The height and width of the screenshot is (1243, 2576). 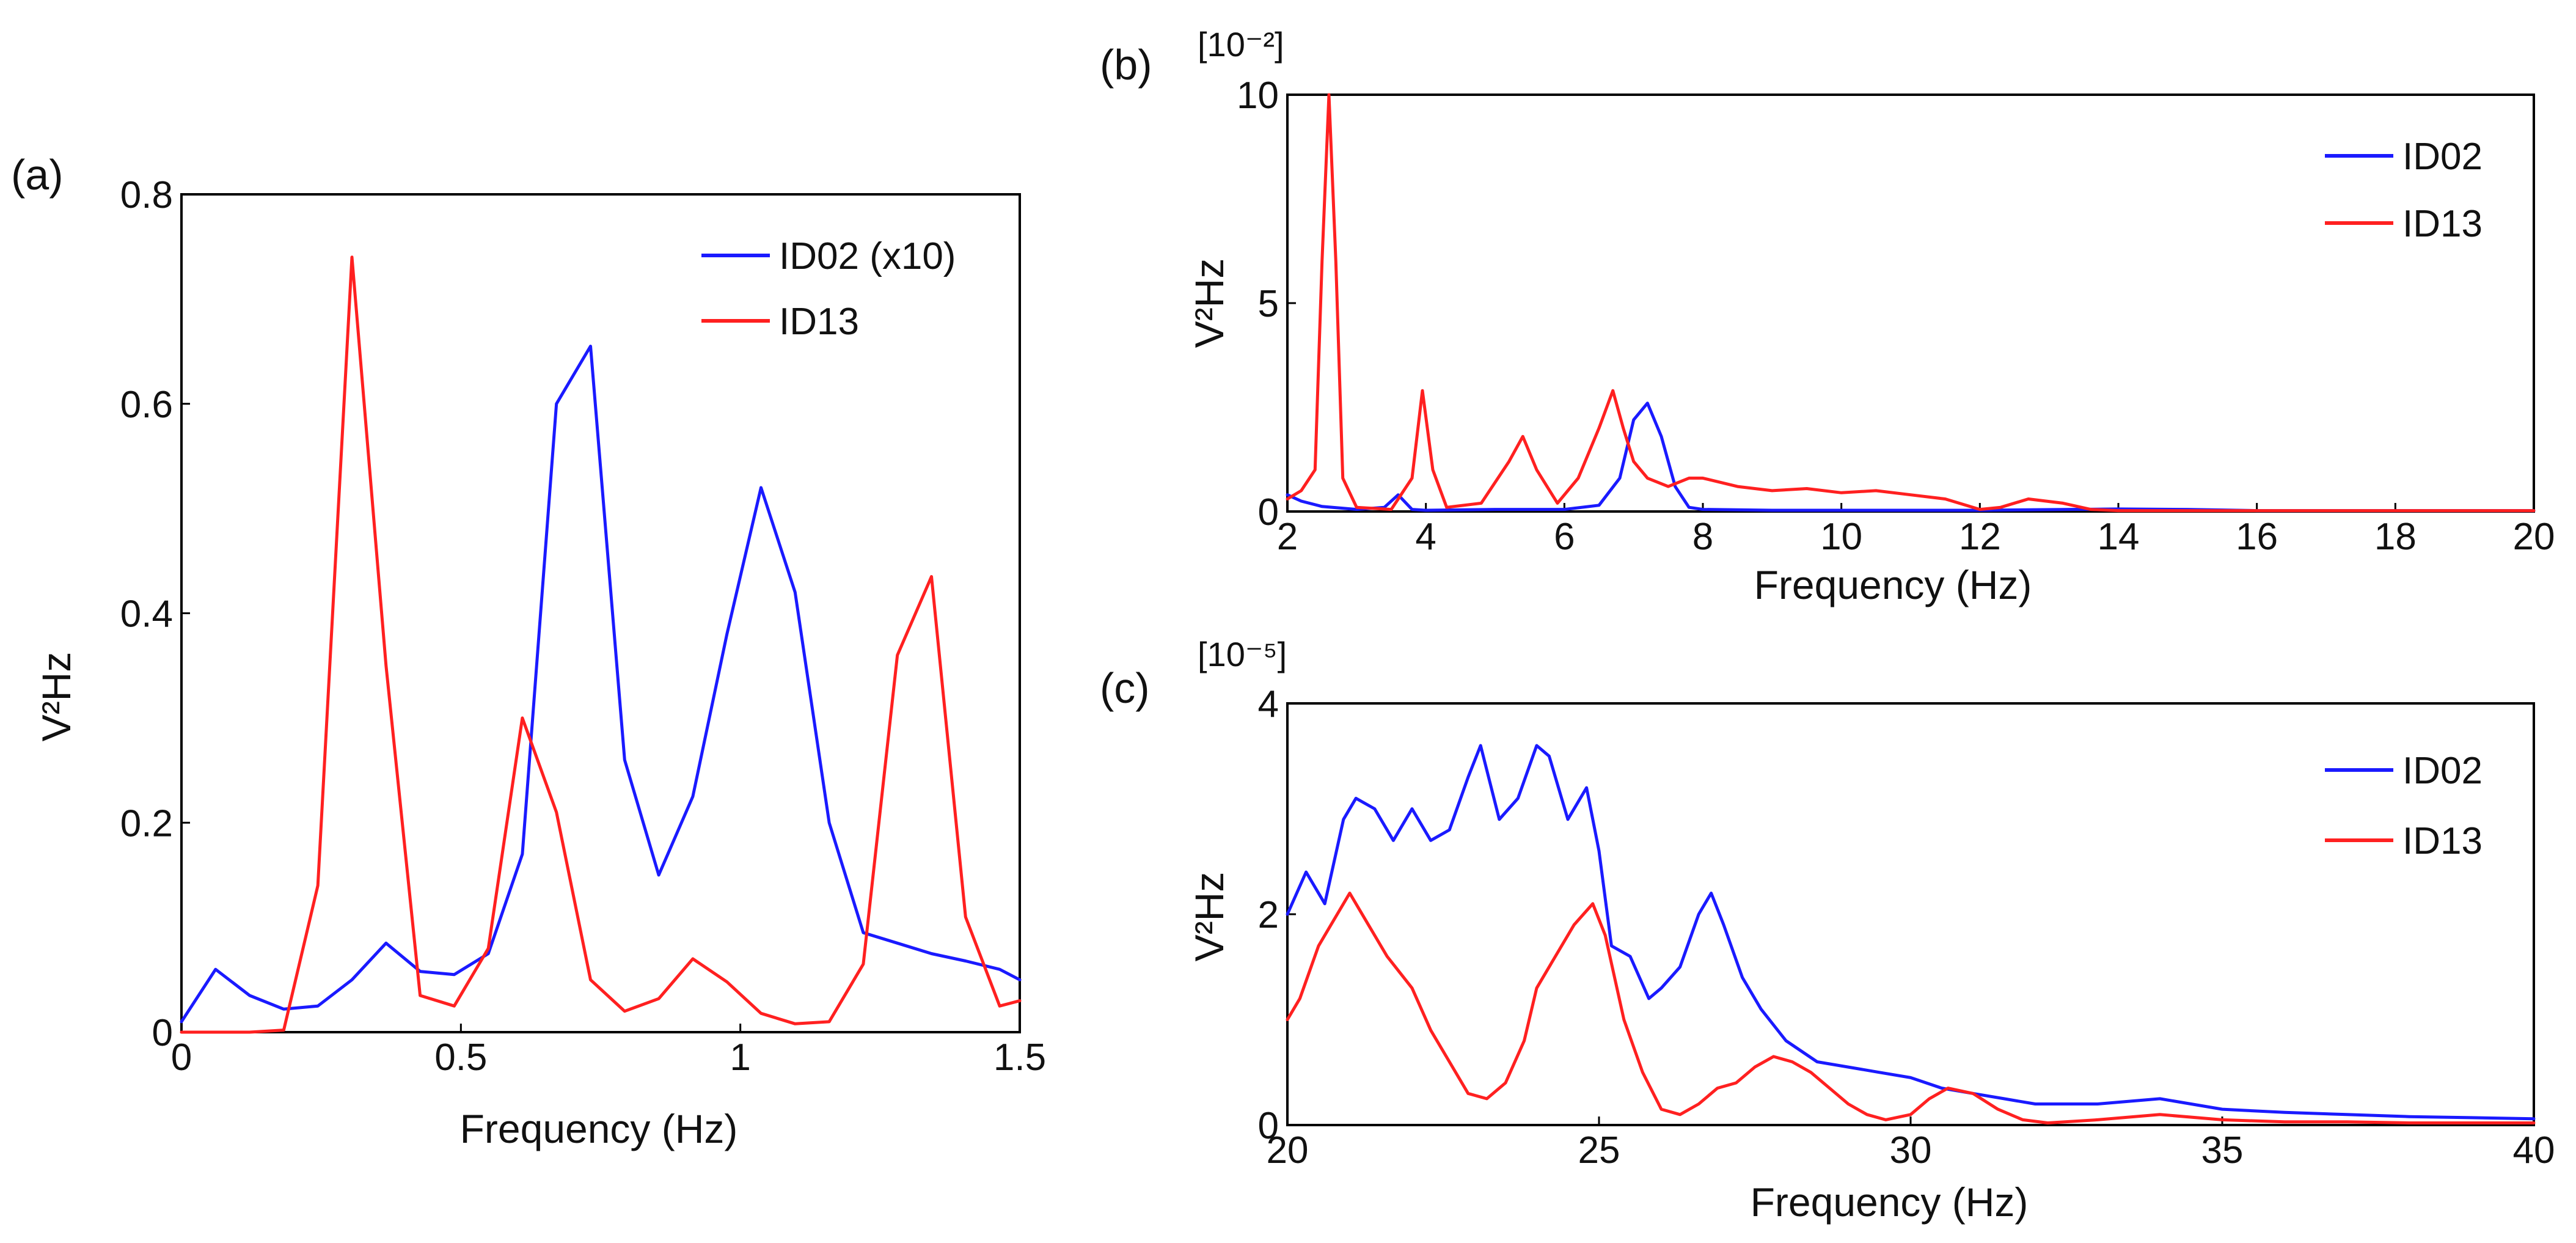 I want to click on panel-c-series-id02, so click(x=1911, y=933).